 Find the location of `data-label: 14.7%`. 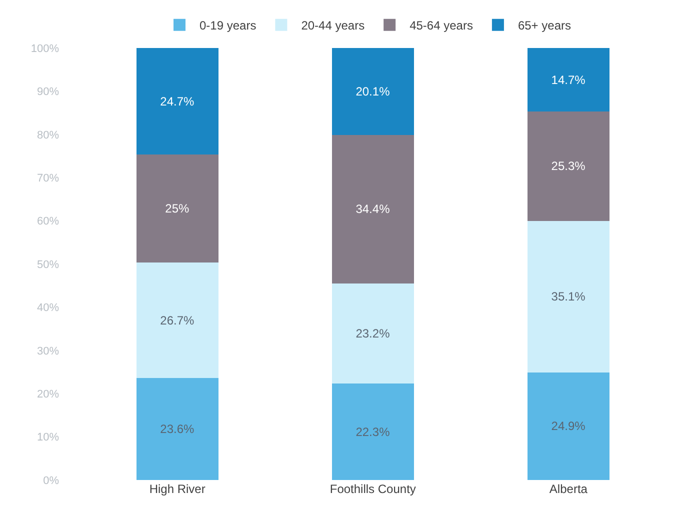

data-label: 14.7% is located at coordinates (568, 79).